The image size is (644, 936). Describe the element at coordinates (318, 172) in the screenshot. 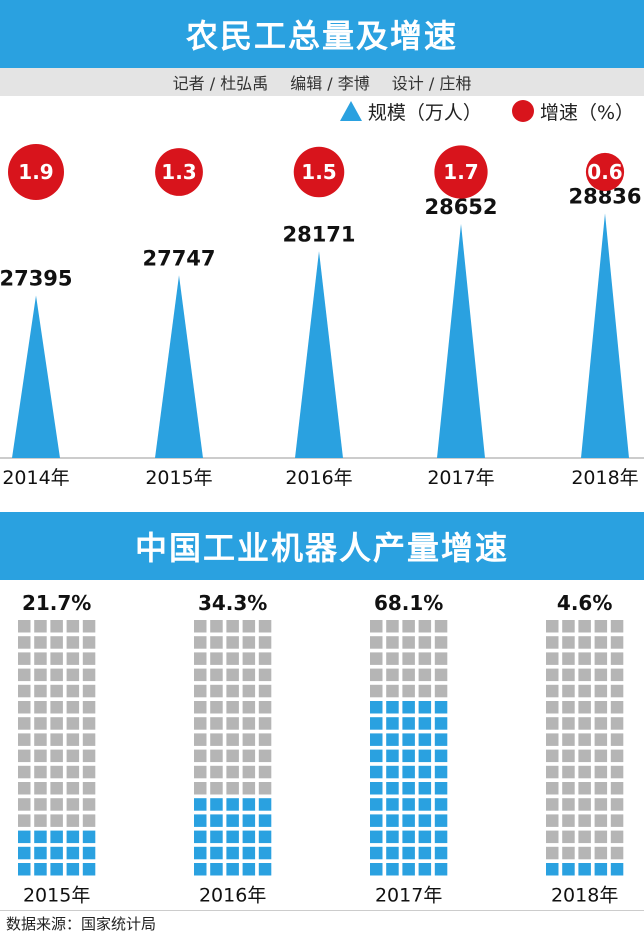

I see `growth-value-label: 1.5` at that location.